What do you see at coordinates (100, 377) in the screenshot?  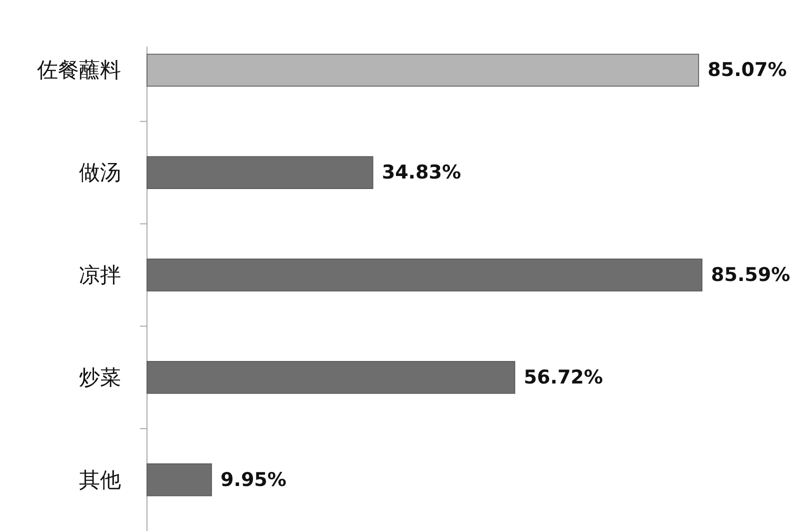 I see `y-tick-label: 炒菜` at bounding box center [100, 377].